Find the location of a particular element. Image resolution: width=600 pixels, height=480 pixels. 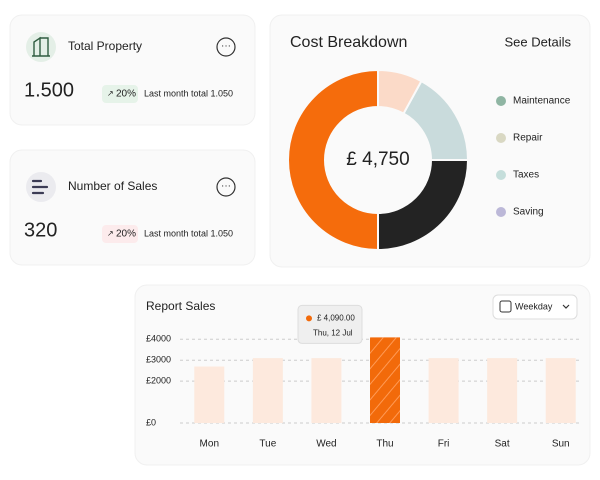

y-tick-label: £0 is located at coordinates (151, 422).